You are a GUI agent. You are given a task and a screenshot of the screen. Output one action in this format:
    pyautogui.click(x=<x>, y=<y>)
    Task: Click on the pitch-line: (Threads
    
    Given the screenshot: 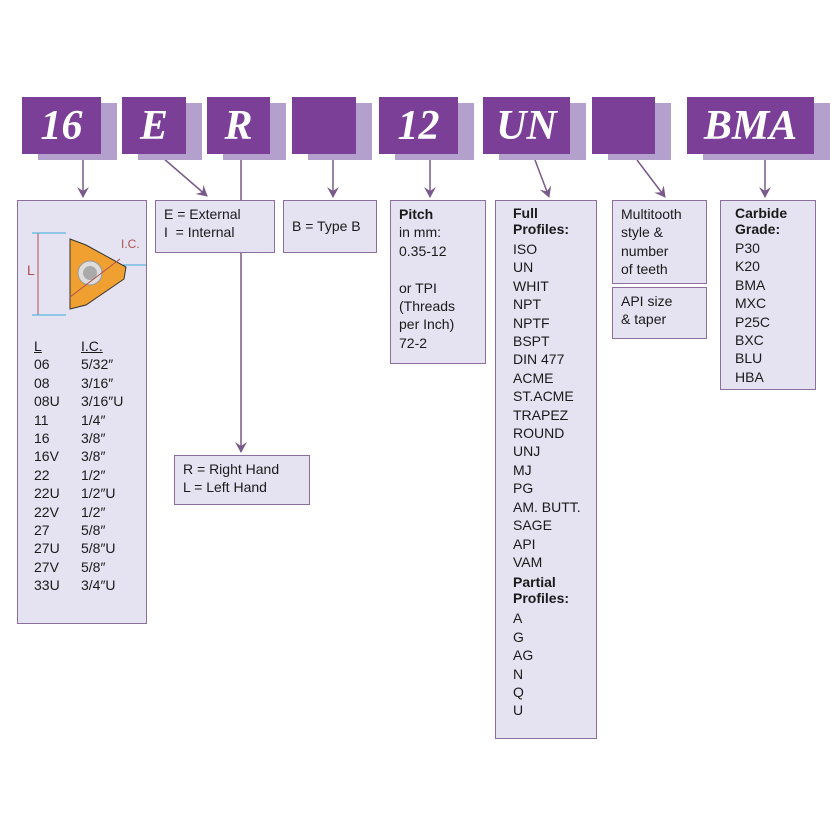 What is the action you would take?
    pyautogui.click(x=427, y=306)
    